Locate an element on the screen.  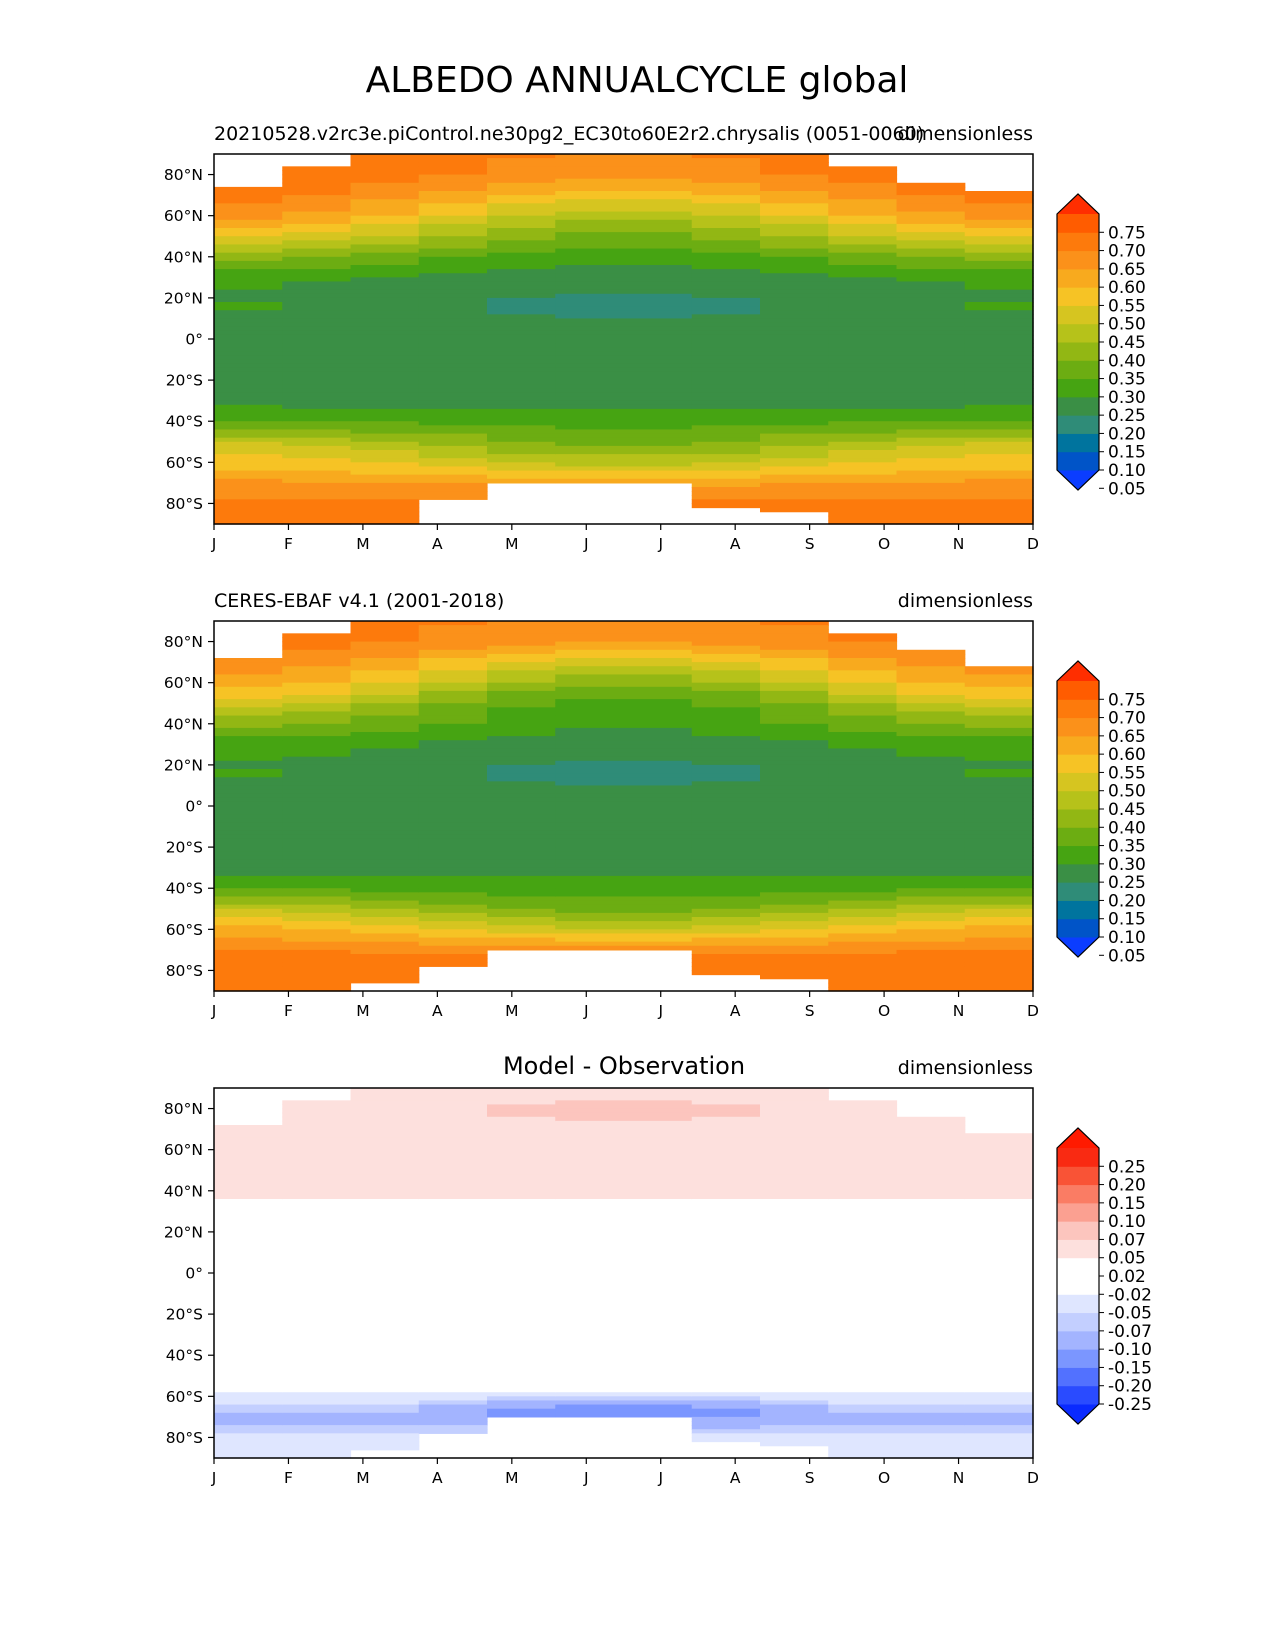
x-tick-label: D is located at coordinates (1033, 1478).